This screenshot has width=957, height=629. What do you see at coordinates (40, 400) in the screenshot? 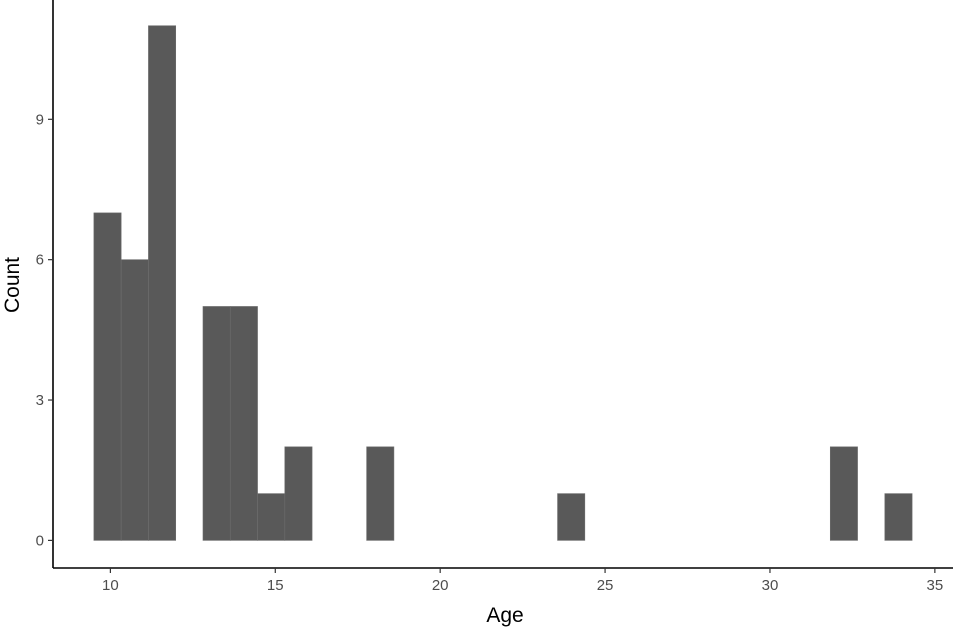
I see `y-tick-label: 3` at bounding box center [40, 400].